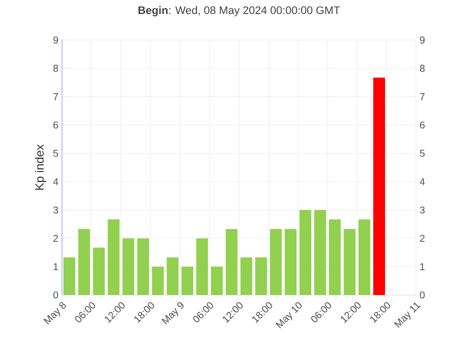 Image resolution: width=461 pixels, height=356 pixels. I want to click on y2-tick-label: 6, so click(422, 125).